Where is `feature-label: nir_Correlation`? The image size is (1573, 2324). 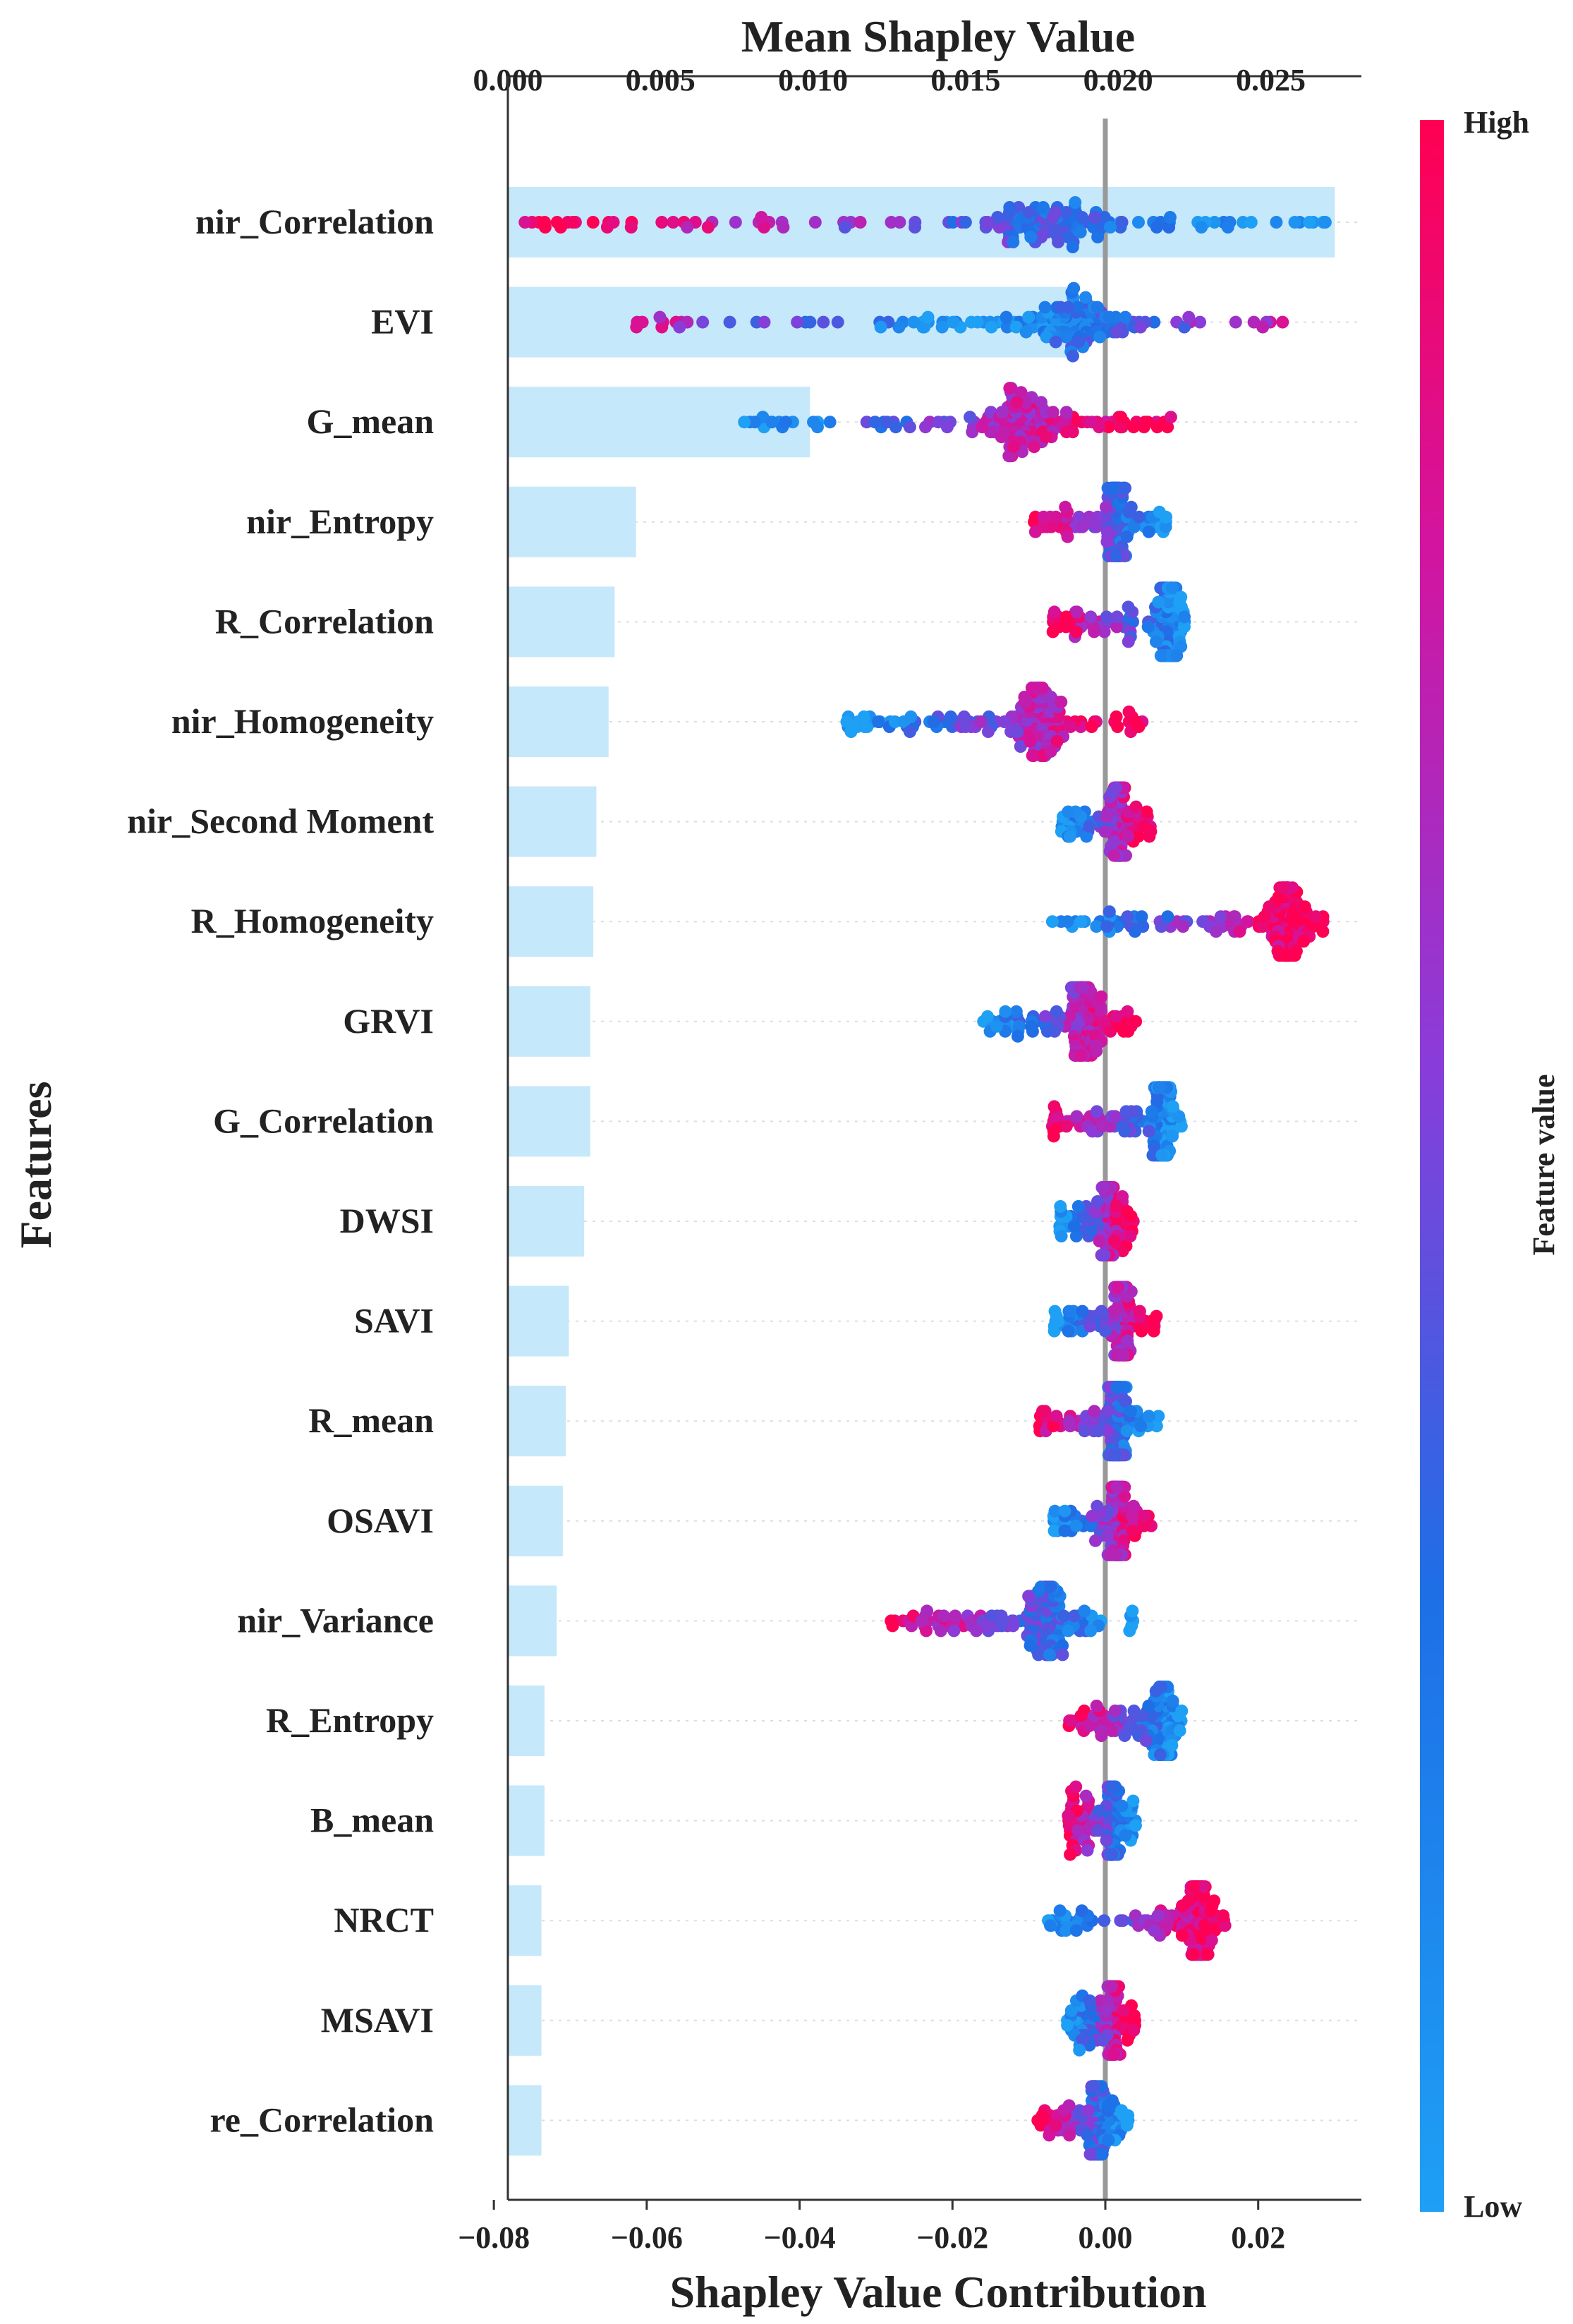 feature-label: nir_Correlation is located at coordinates (314, 221).